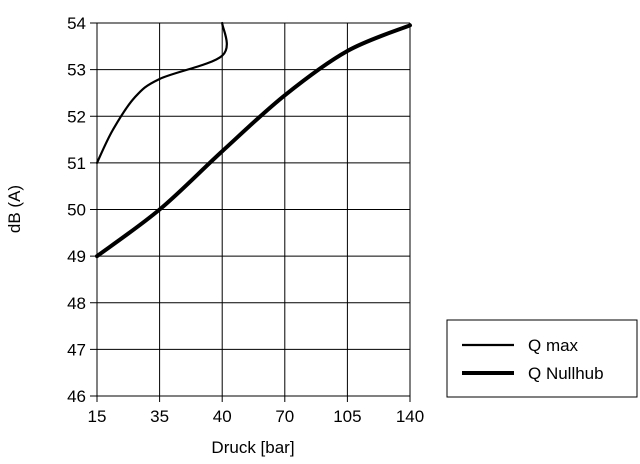  Describe the element at coordinates (76, 163) in the screenshot. I see `y-tick-label: 51` at that location.